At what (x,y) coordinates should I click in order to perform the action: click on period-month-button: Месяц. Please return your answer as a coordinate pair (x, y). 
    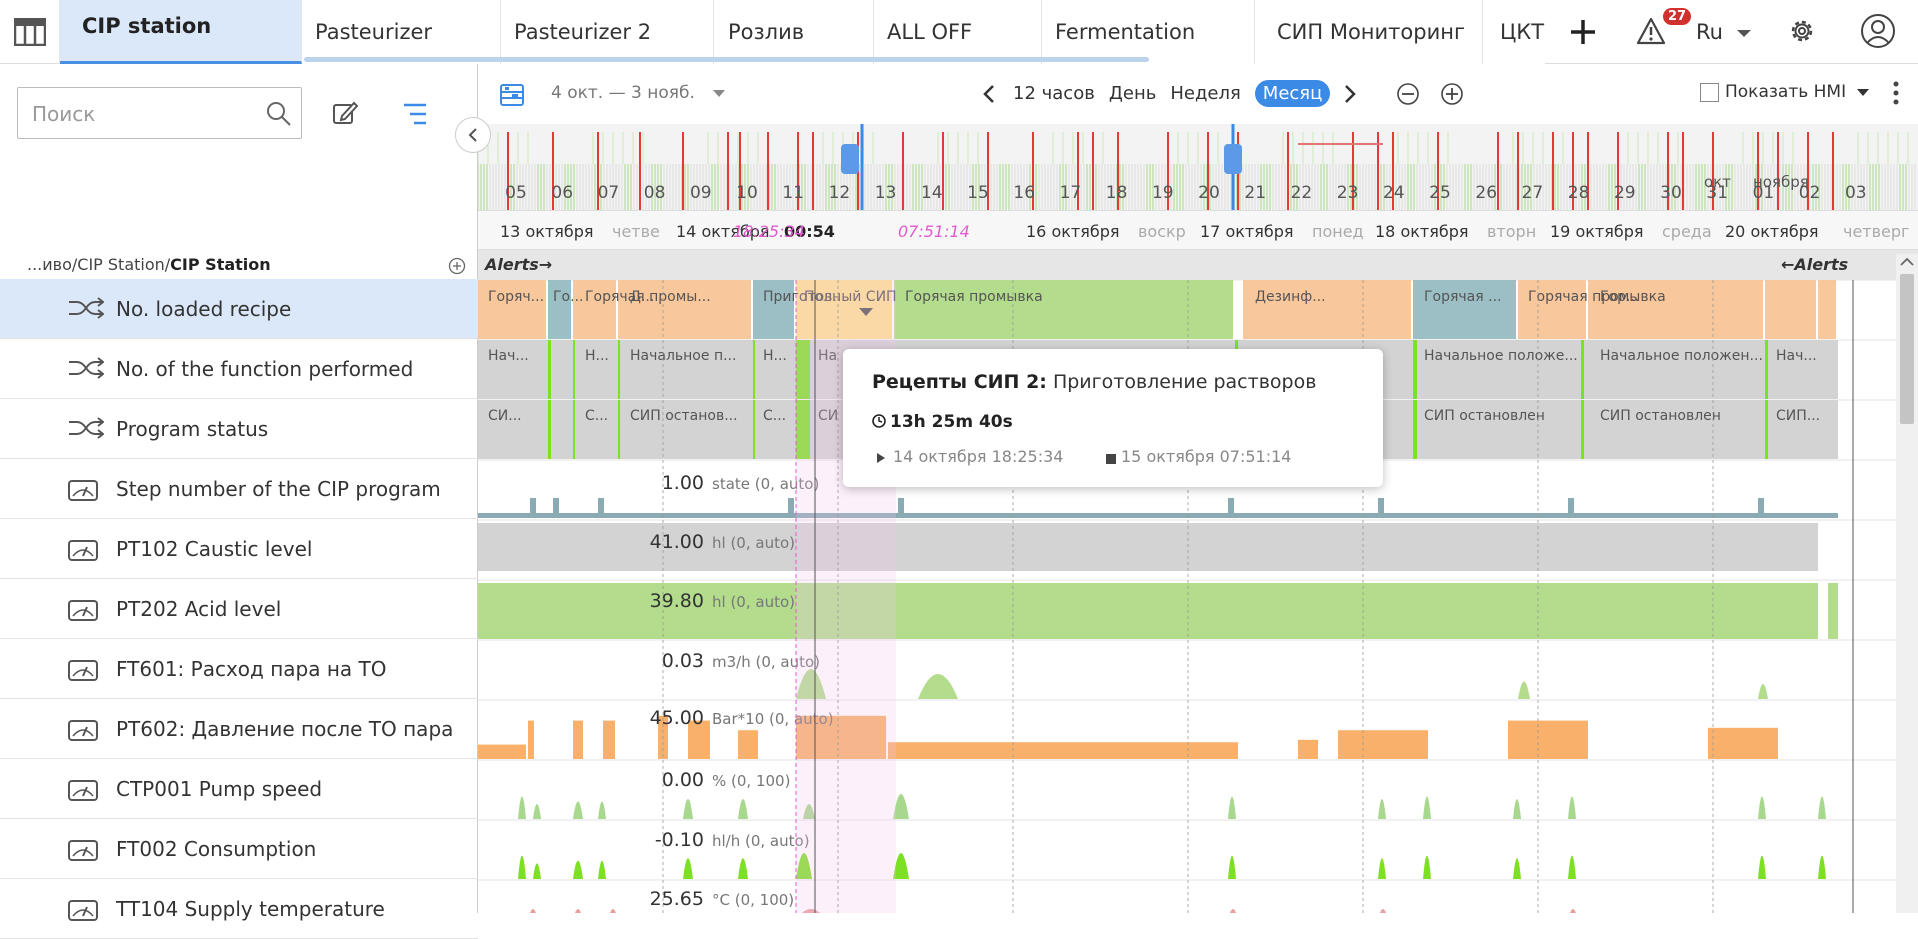
    Looking at the image, I should click on (1292, 93).